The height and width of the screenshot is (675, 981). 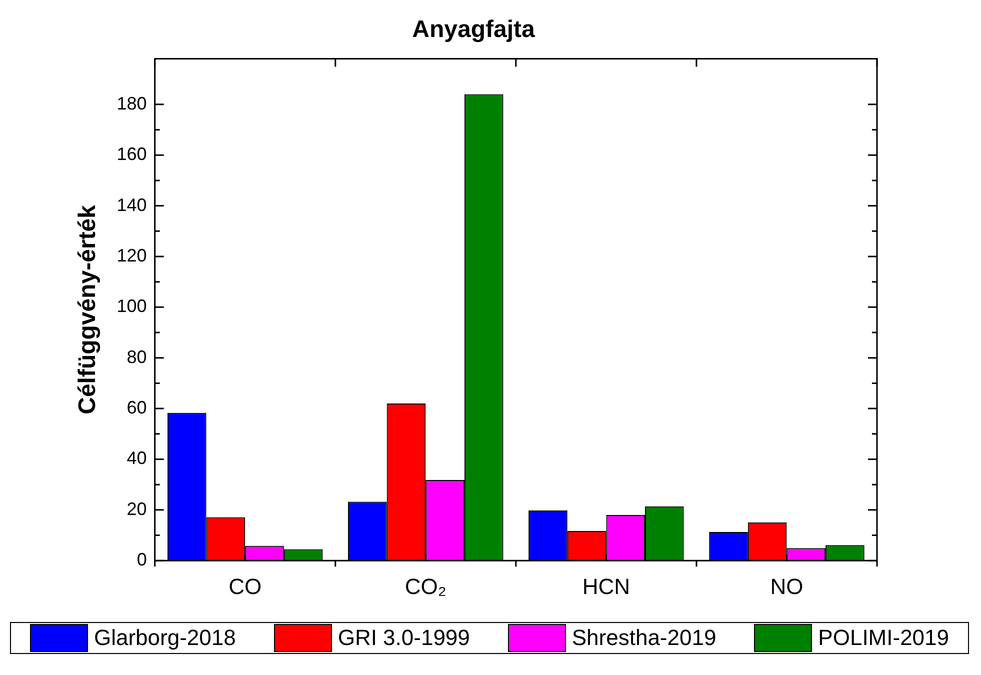 I want to click on y-tick-label: 60, so click(x=136, y=408).